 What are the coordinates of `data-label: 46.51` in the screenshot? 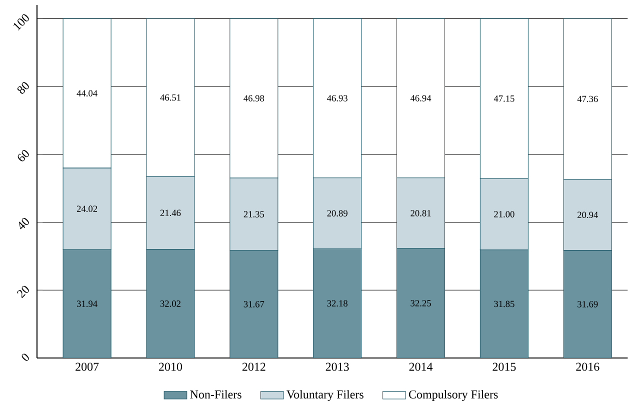 It's located at (170, 97).